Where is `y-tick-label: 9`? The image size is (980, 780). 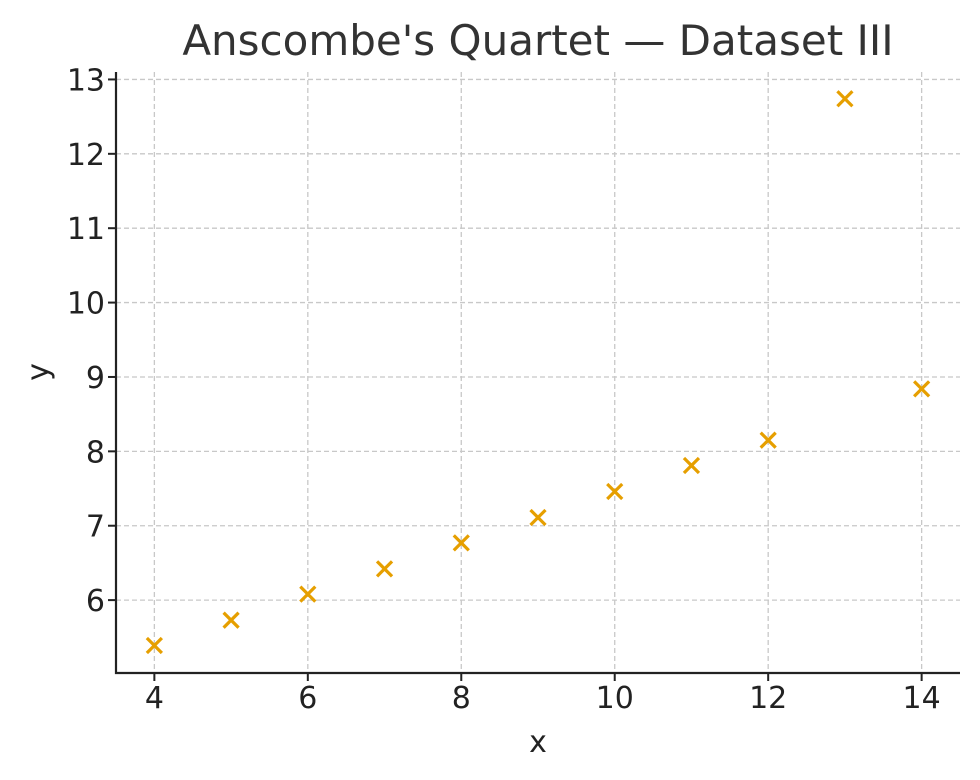
y-tick-label: 9 is located at coordinates (95, 378).